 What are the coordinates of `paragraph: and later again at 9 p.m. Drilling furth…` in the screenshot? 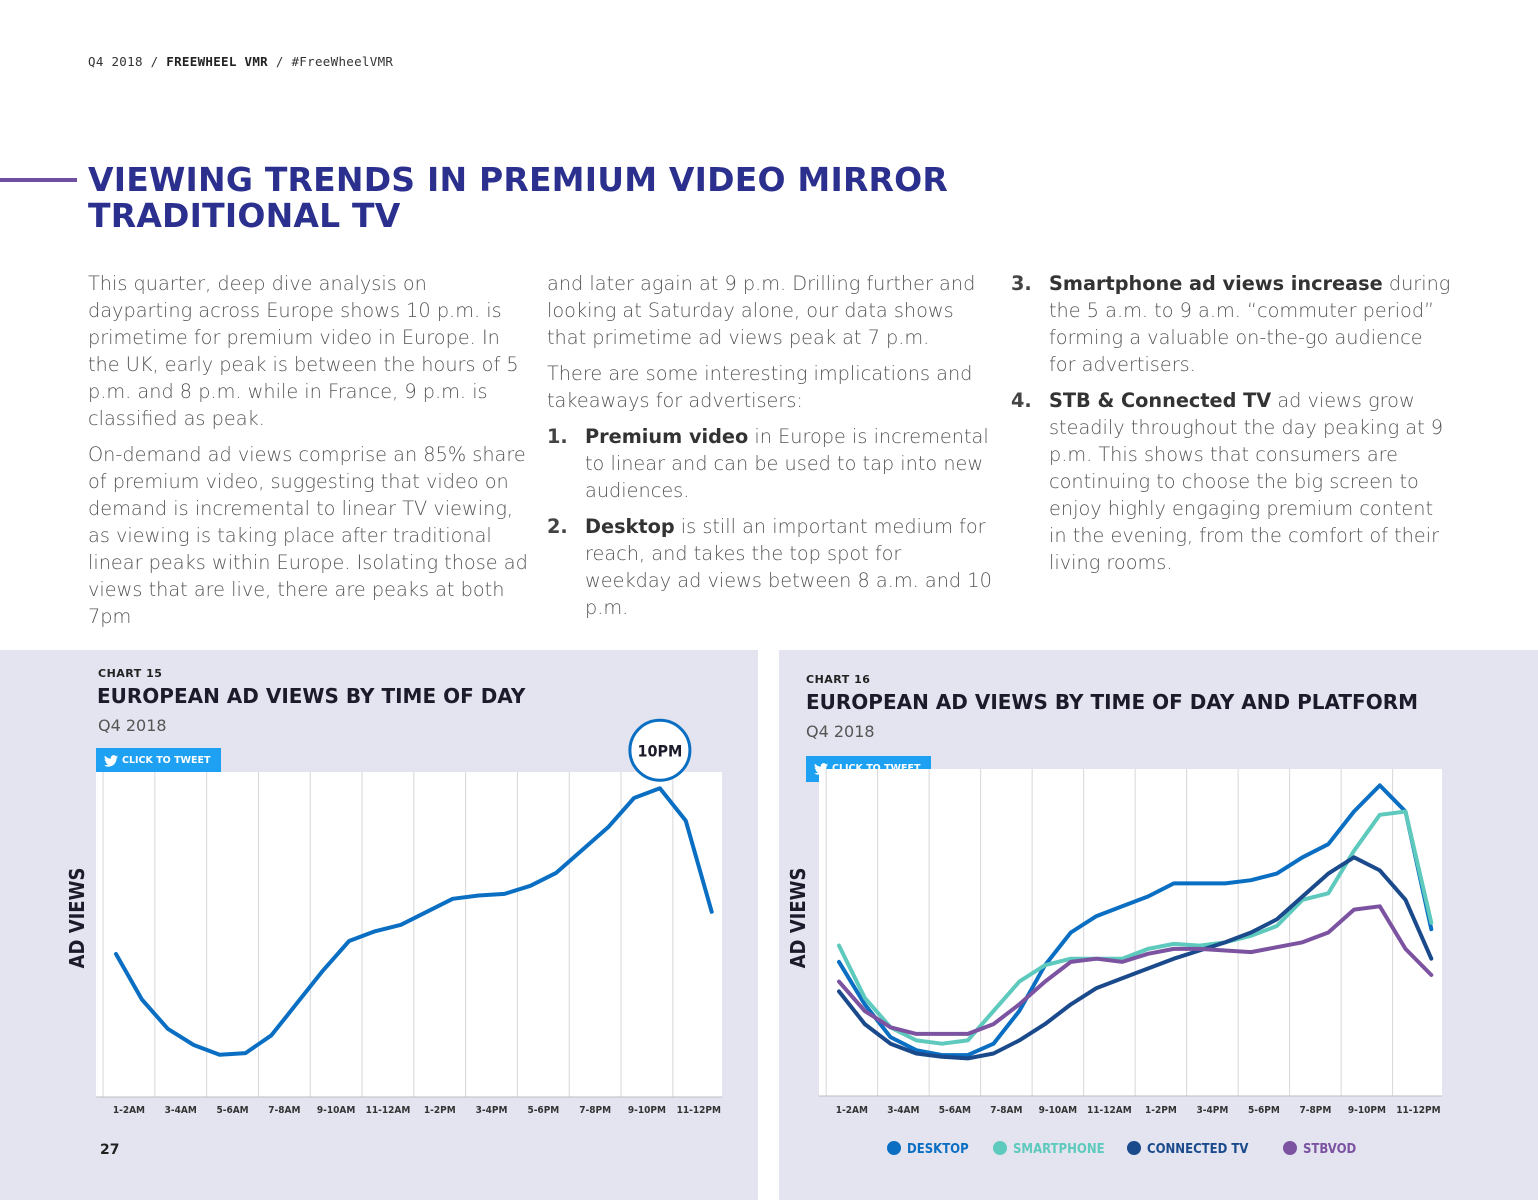 It's located at (761, 310).